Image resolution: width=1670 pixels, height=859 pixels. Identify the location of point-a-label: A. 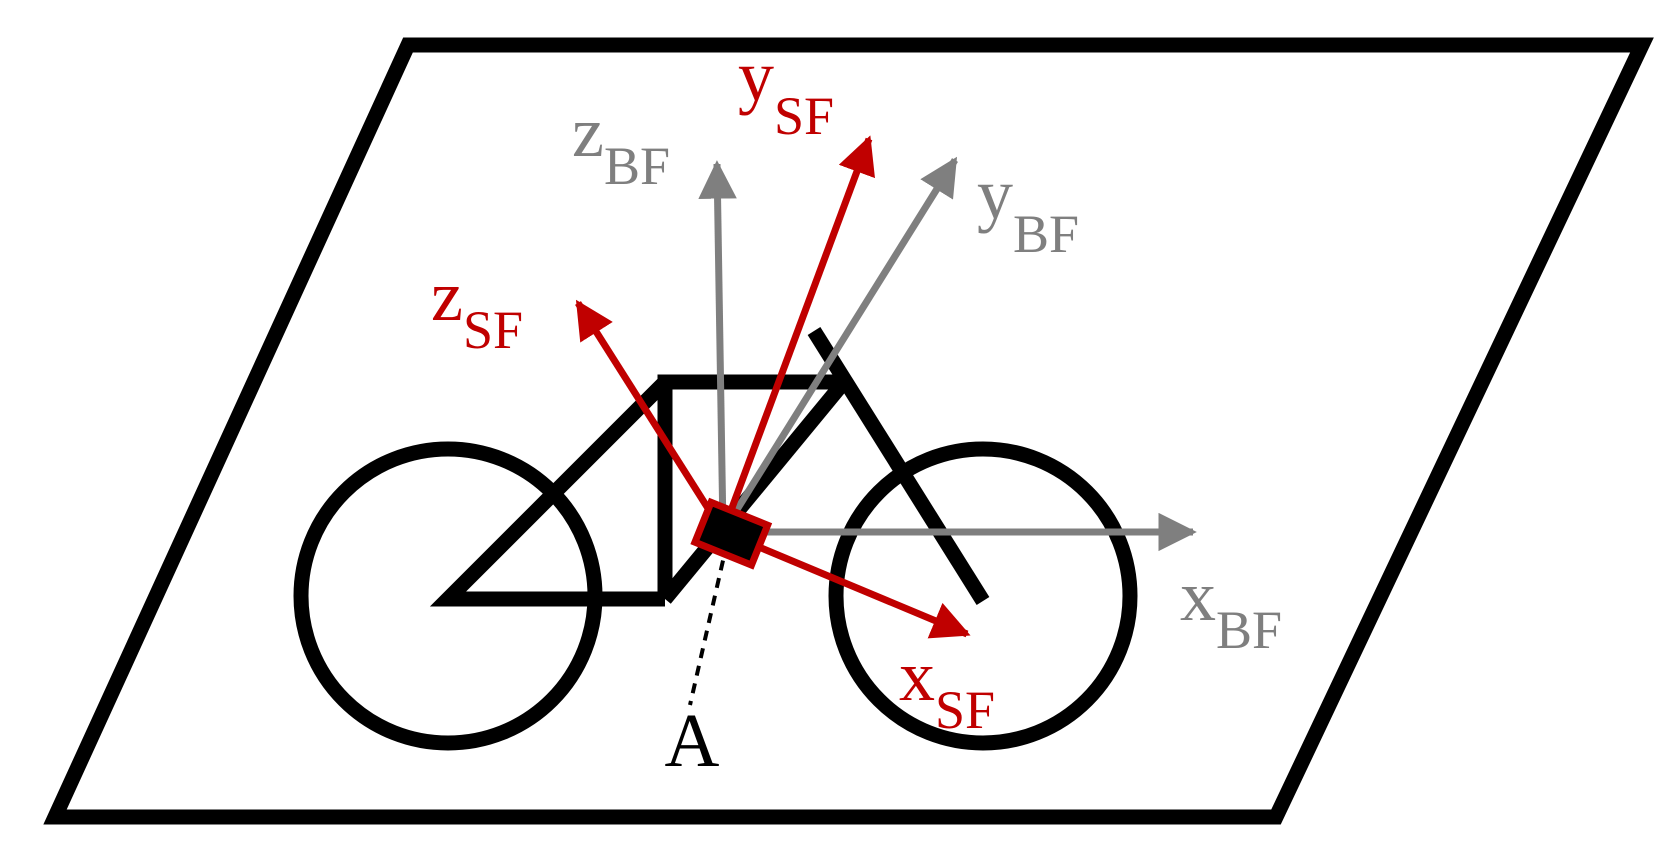
(692, 741).